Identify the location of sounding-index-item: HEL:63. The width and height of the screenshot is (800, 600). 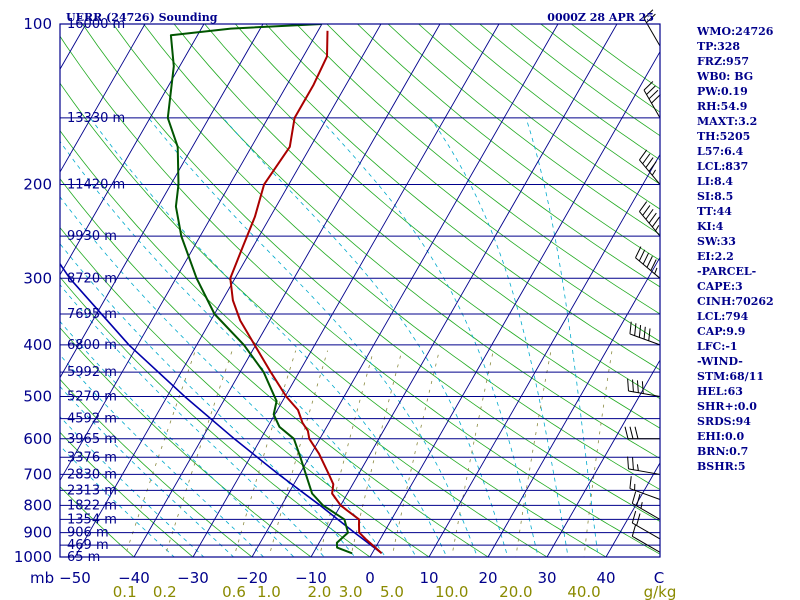
(720, 391).